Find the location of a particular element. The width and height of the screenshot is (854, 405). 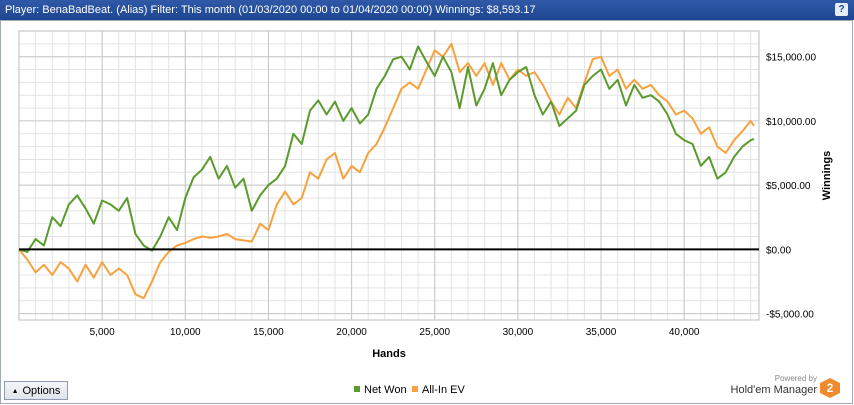

y-tick-label: -$5,000.00 is located at coordinates (790, 315).